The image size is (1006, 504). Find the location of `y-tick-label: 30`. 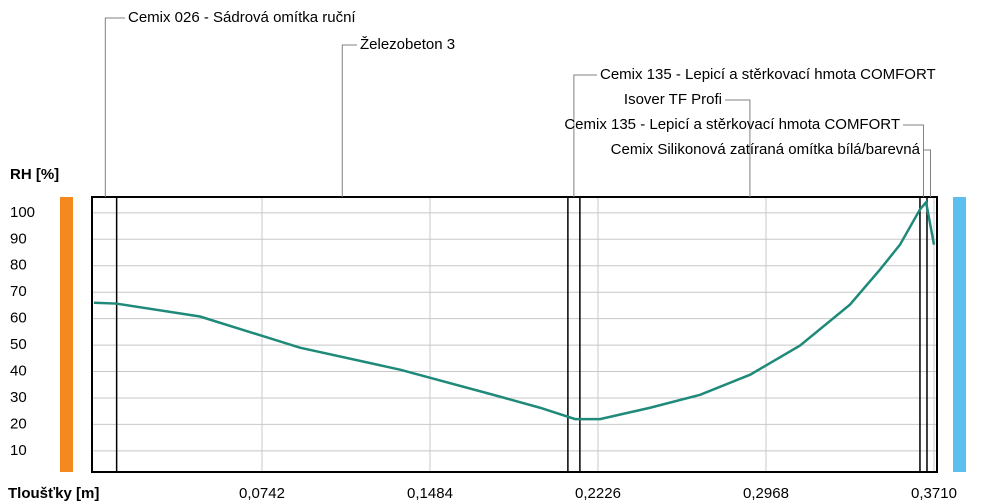

y-tick-label: 30 is located at coordinates (18, 397).